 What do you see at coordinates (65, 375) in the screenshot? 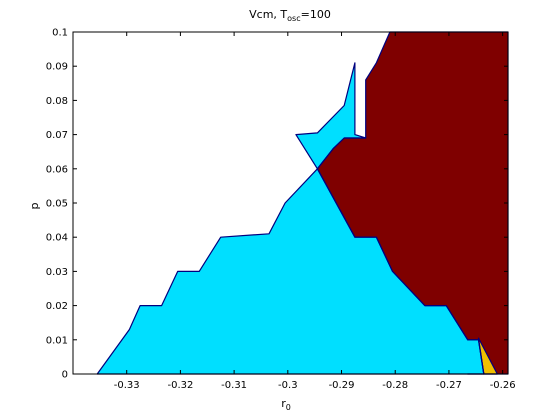
I see `y-tick-label: 0` at bounding box center [65, 375].